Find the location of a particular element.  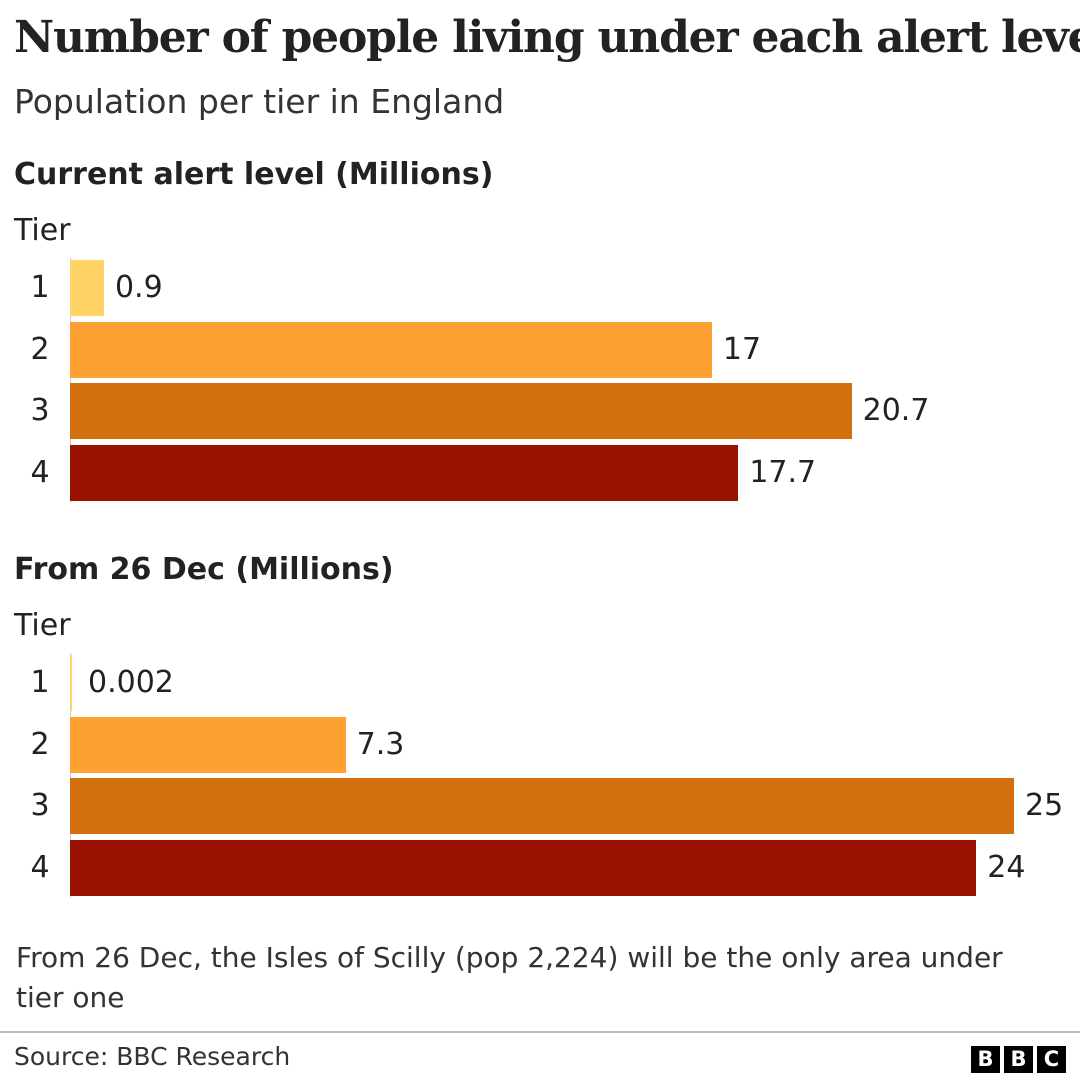

value-label: 0.9 is located at coordinates (138, 287).